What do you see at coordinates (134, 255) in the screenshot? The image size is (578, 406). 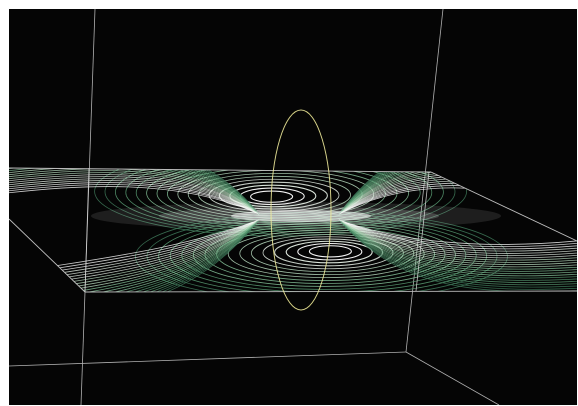 I see `field-line-left-lower` at bounding box center [134, 255].